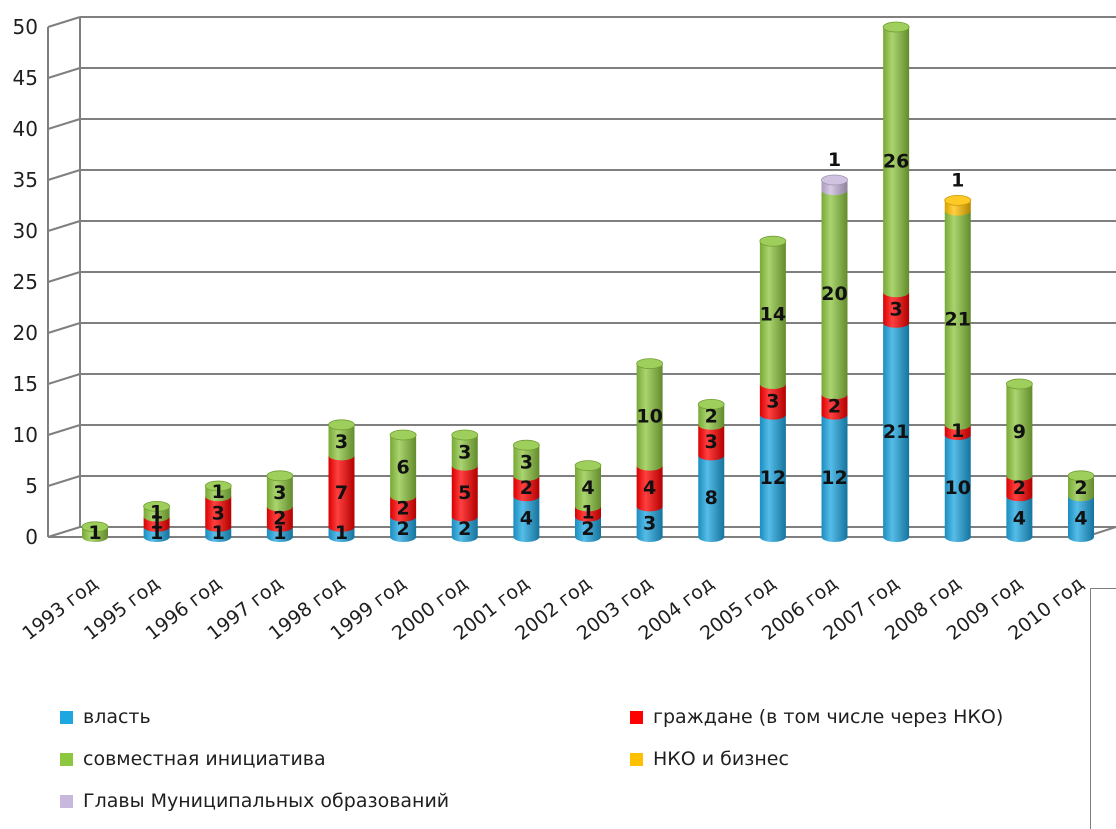 The image size is (1116, 829). What do you see at coordinates (1019, 432) in the screenshot?
I see `data-label: 9` at bounding box center [1019, 432].